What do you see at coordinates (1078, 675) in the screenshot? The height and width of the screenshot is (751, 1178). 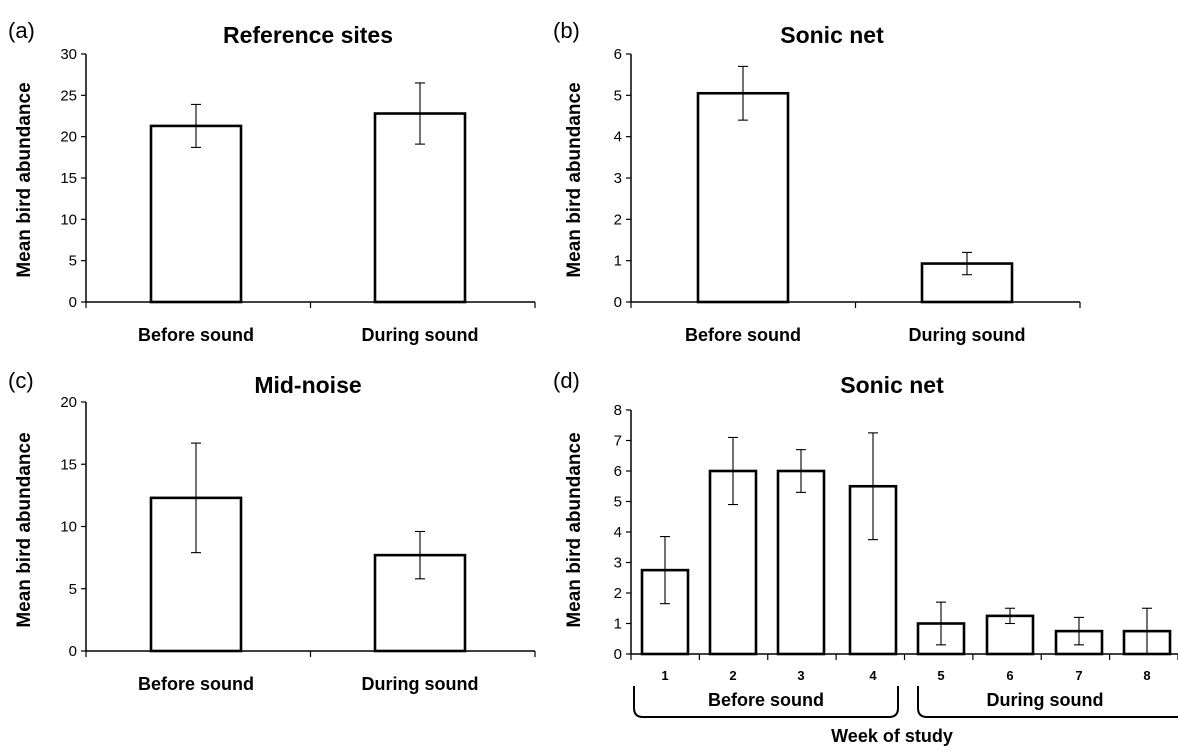 I see `x-category-label: 7` at bounding box center [1078, 675].